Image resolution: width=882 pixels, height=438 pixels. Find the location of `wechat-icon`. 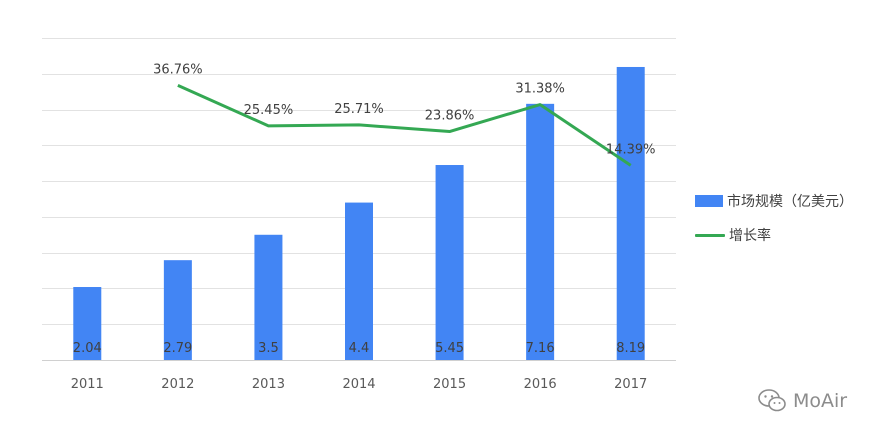

wechat-icon is located at coordinates (772, 400).